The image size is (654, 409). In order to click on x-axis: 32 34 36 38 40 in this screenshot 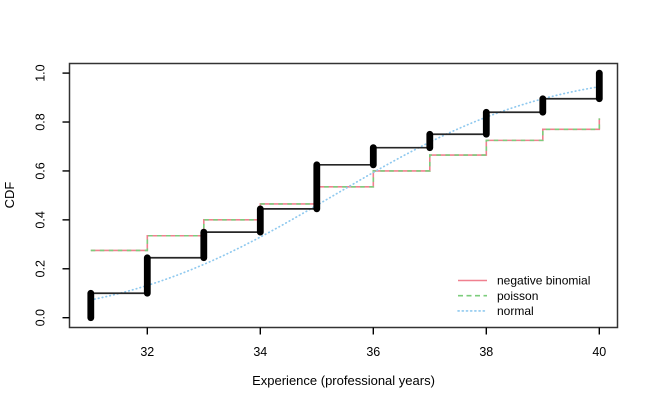, I will do `click(373, 343)`.